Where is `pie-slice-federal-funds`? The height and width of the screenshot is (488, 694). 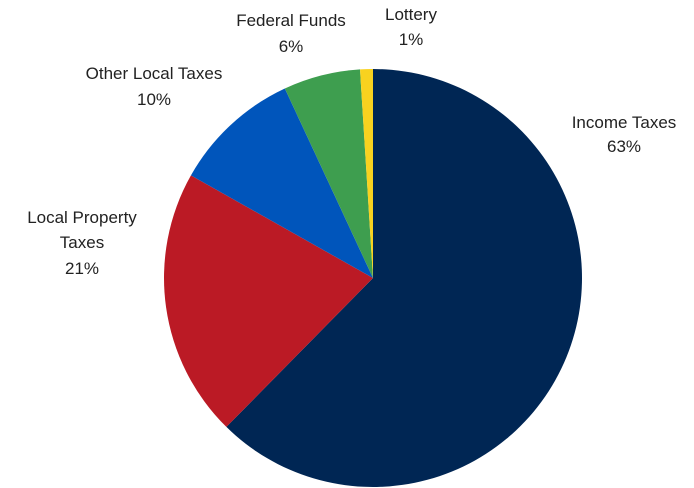 pie-slice-federal-funds is located at coordinates (328, 174).